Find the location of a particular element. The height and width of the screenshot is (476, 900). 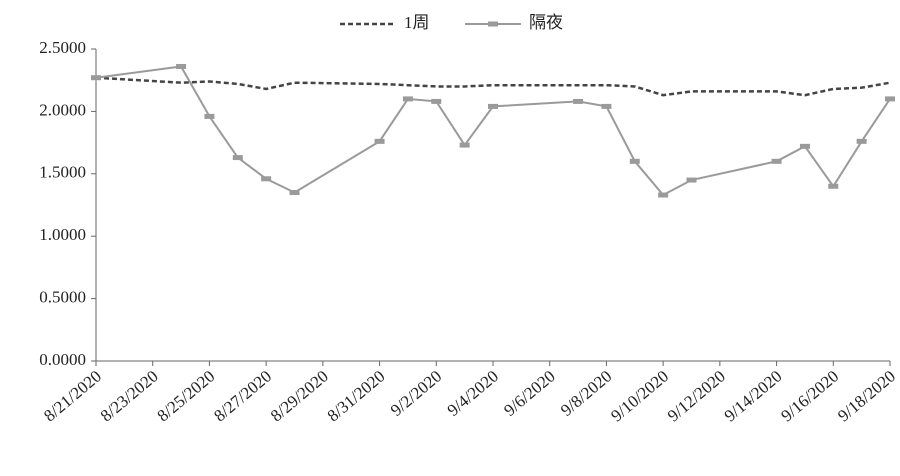

x-tick-label: 9/18/2020 is located at coordinates (866, 396).